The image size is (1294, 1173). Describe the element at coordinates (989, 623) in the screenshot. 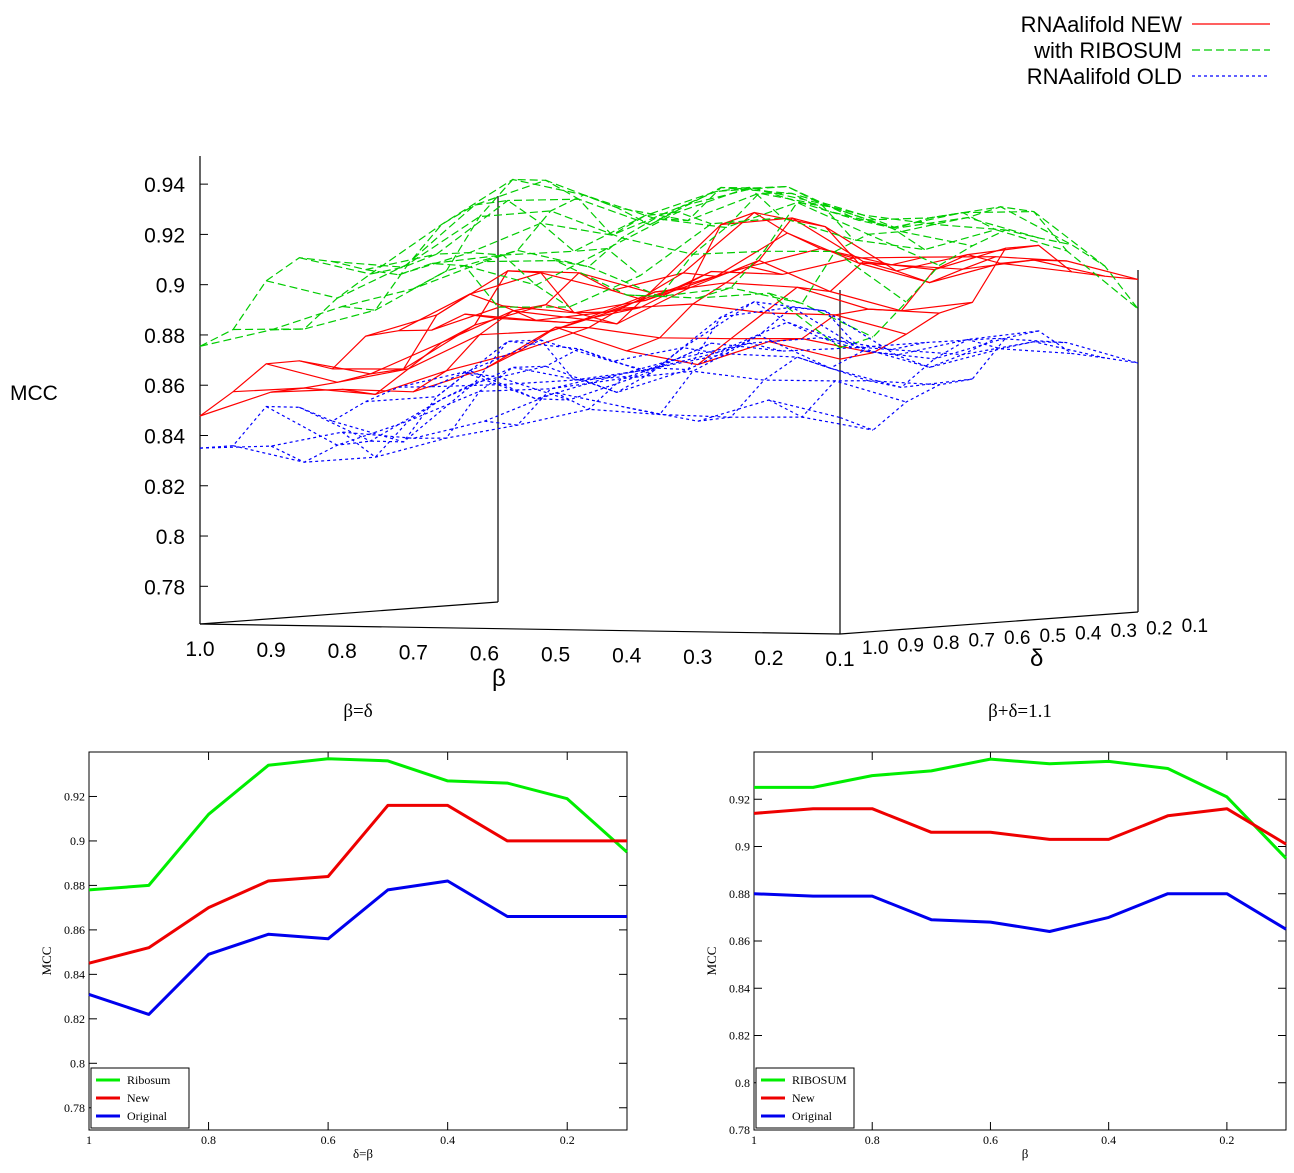

I see `y-axis-line` at that location.